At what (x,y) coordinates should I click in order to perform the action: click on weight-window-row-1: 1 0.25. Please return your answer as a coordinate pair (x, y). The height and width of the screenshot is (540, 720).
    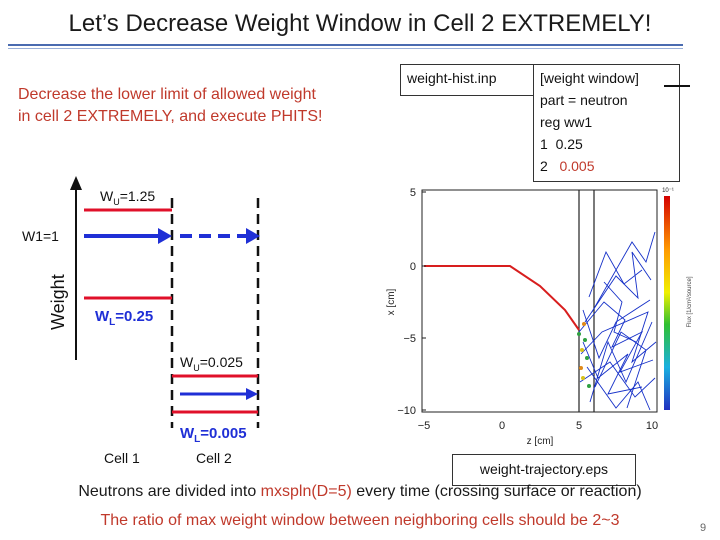
    Looking at the image, I should click on (561, 144).